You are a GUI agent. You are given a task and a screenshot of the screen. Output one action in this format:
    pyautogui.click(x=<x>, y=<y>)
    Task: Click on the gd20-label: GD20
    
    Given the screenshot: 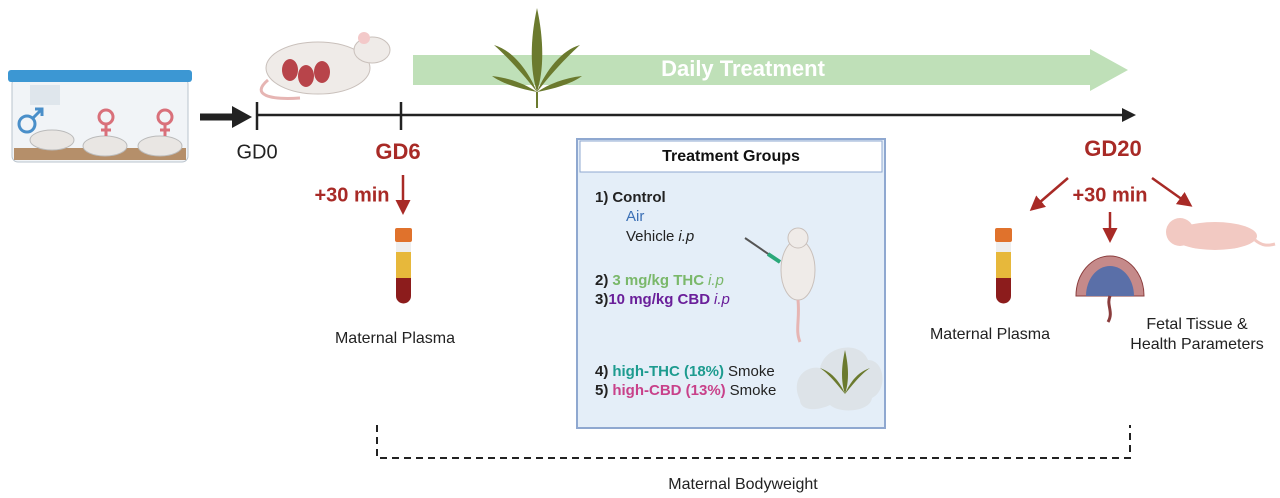 What is the action you would take?
    pyautogui.click(x=1112, y=148)
    